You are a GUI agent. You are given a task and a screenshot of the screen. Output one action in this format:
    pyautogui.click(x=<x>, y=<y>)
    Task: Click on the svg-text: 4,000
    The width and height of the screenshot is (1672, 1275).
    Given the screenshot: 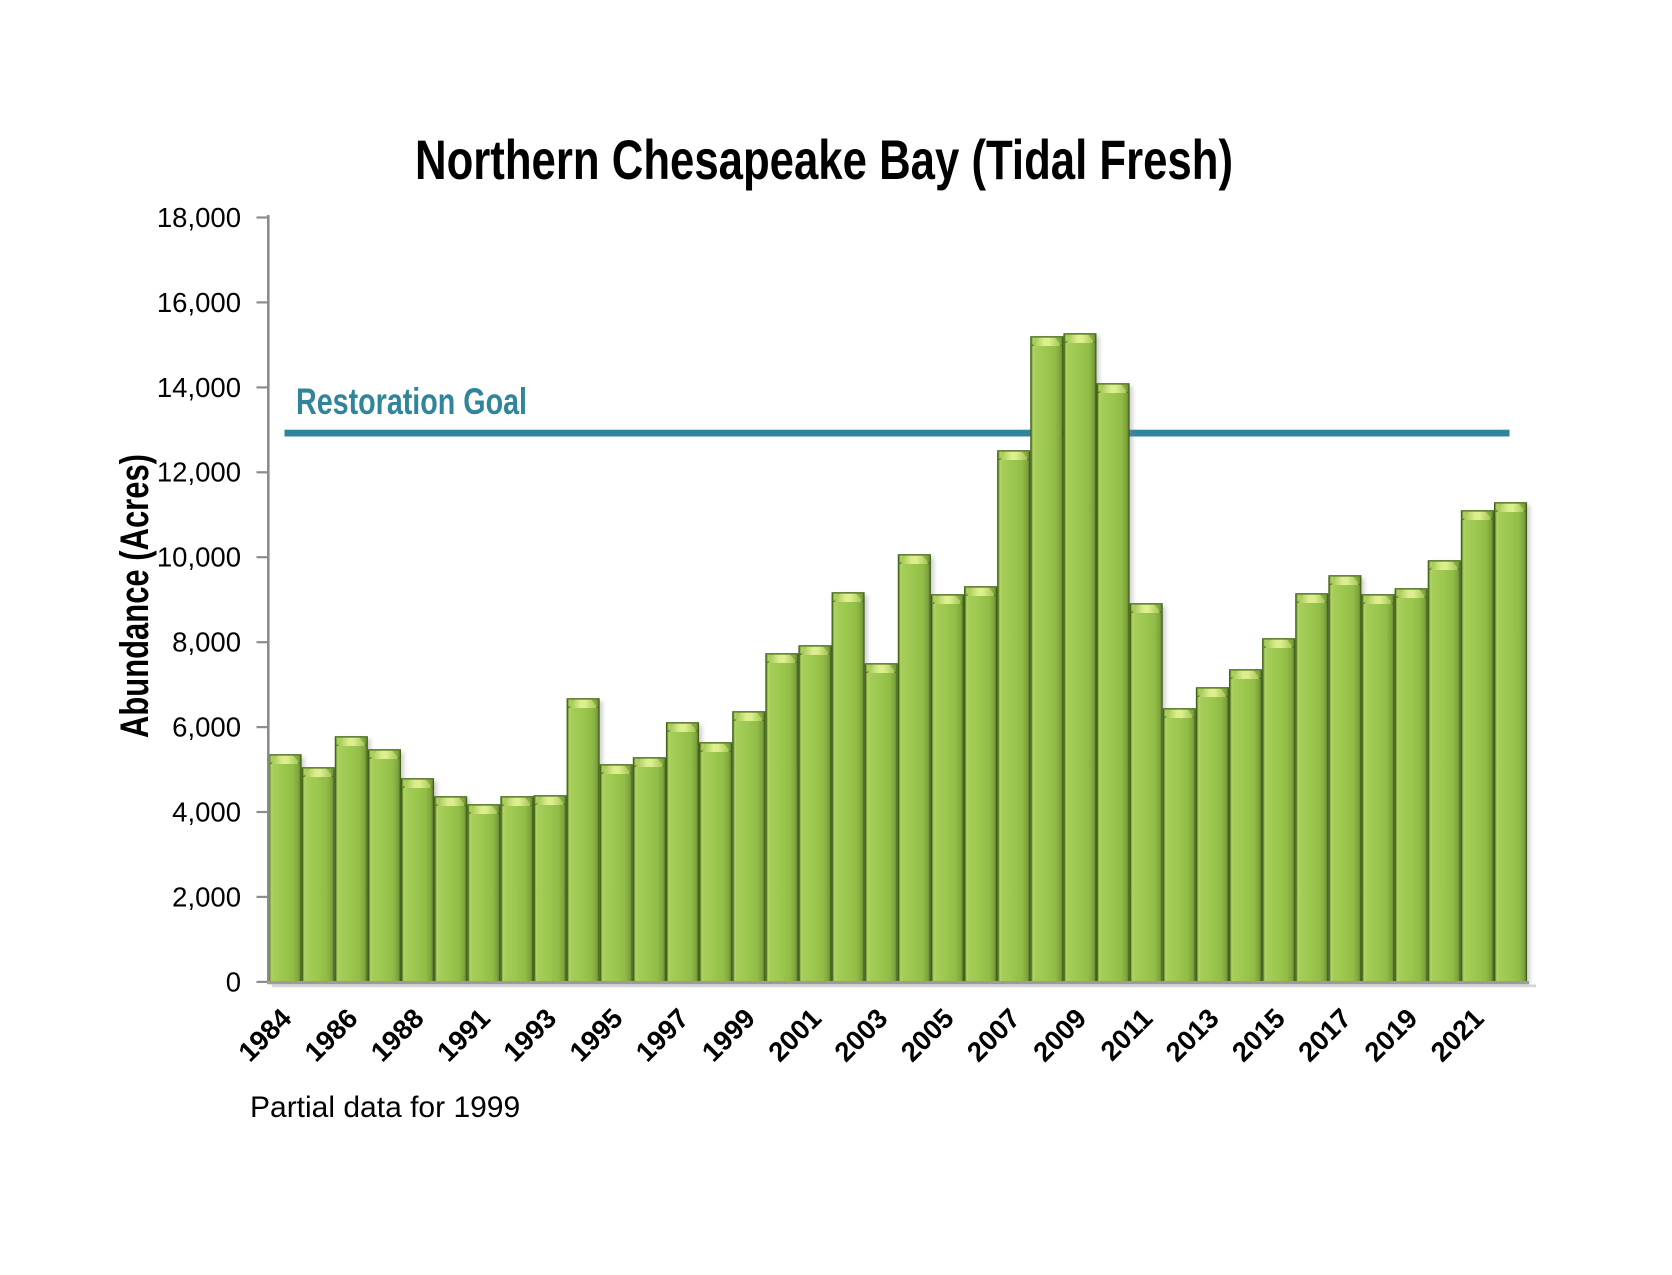 What is the action you would take?
    pyautogui.click(x=206, y=811)
    